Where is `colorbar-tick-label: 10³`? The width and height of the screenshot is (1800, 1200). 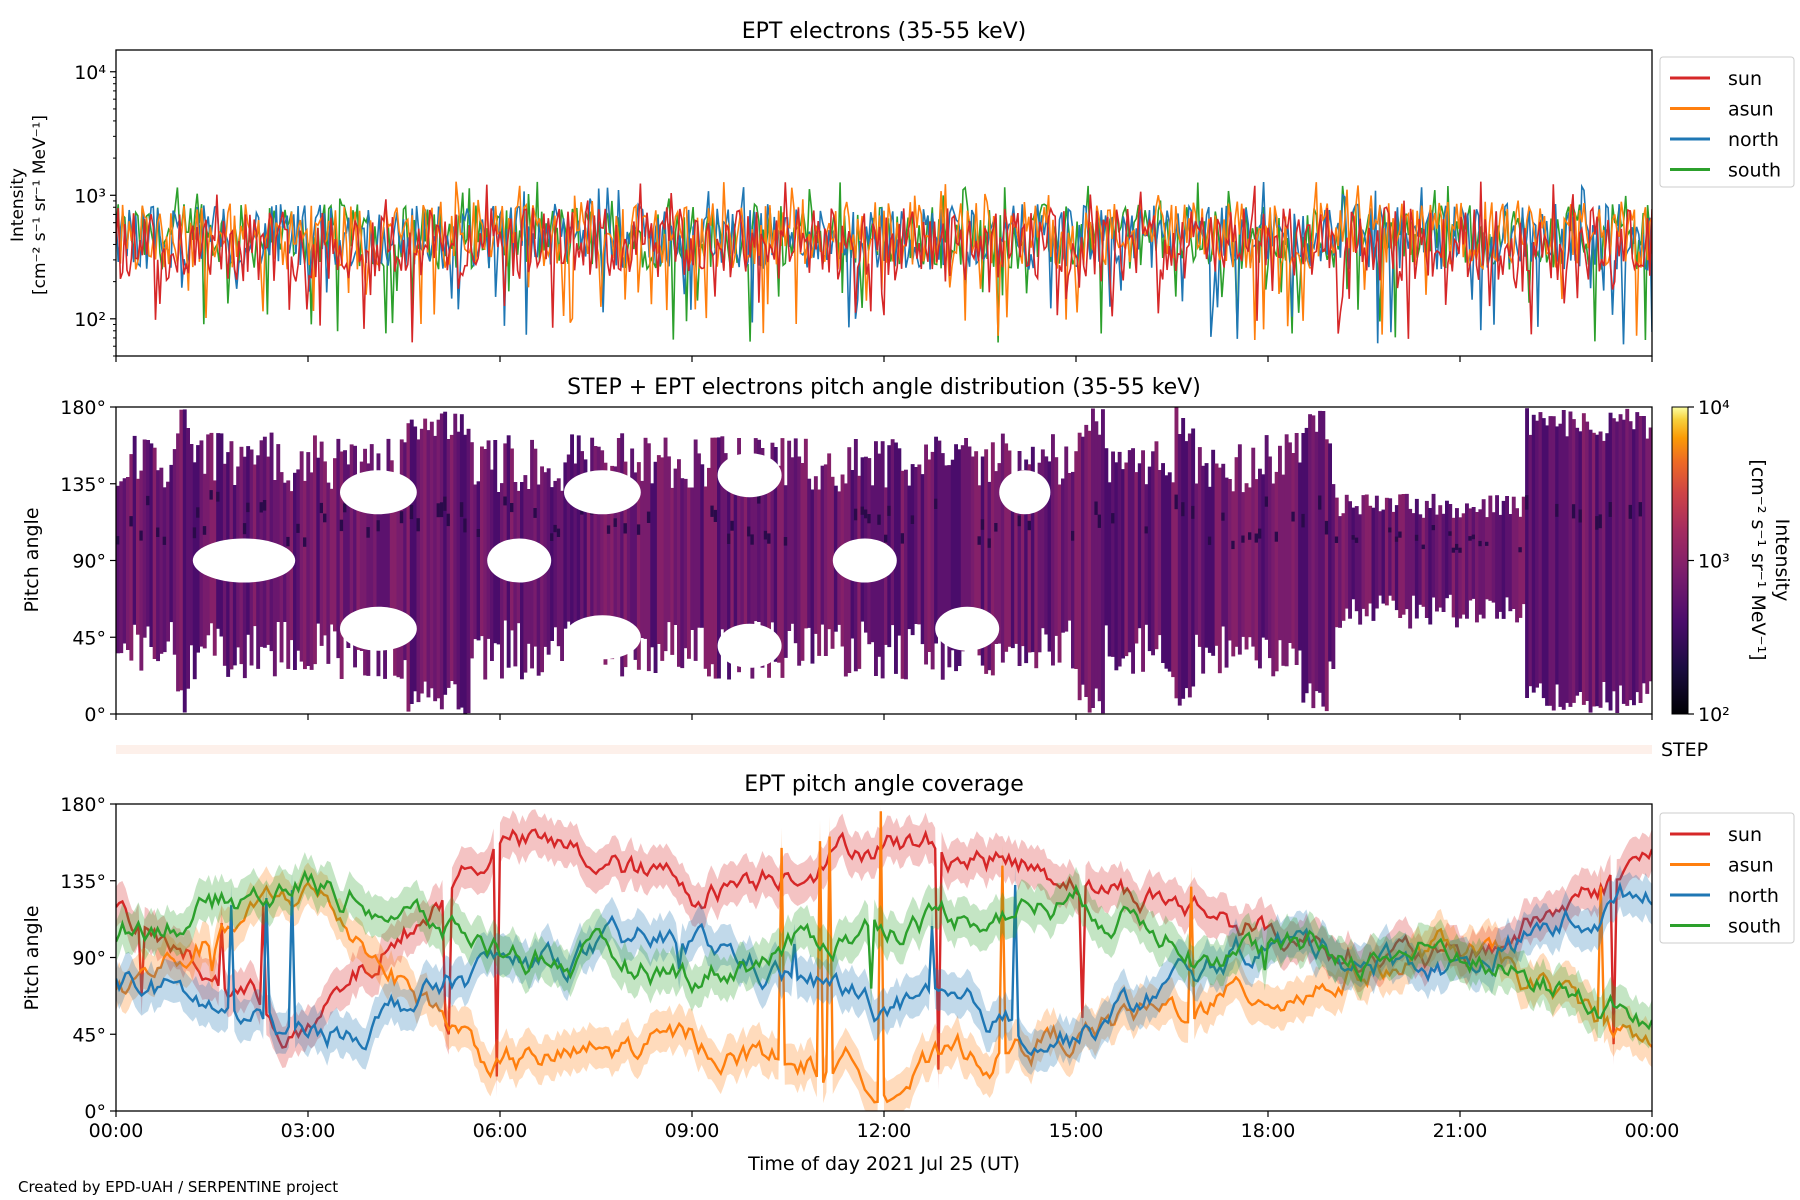 colorbar-tick-label: 10³ is located at coordinates (1714, 562).